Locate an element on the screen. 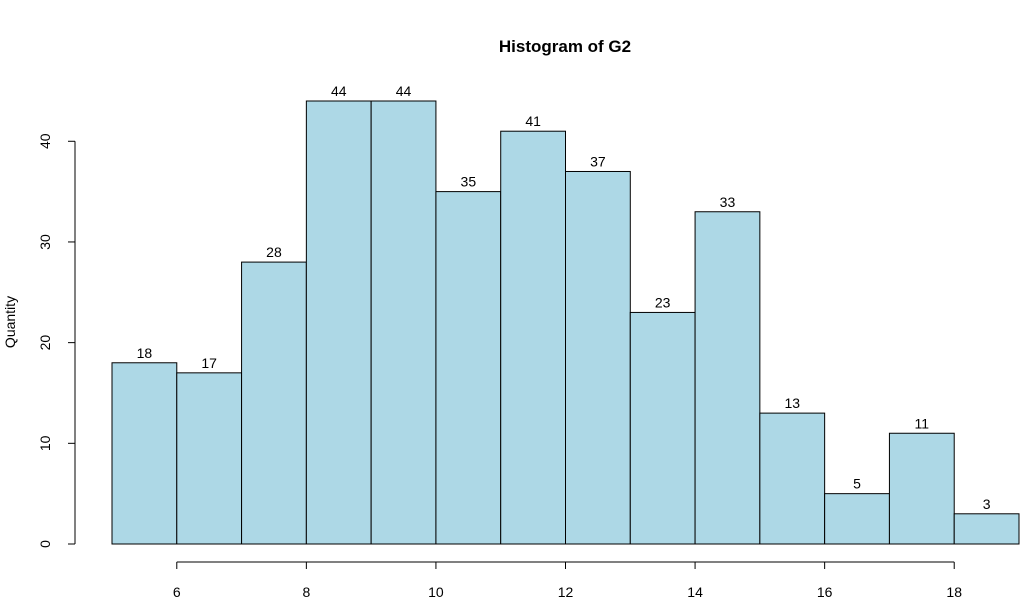  bar-value-label: 23 is located at coordinates (663, 302).